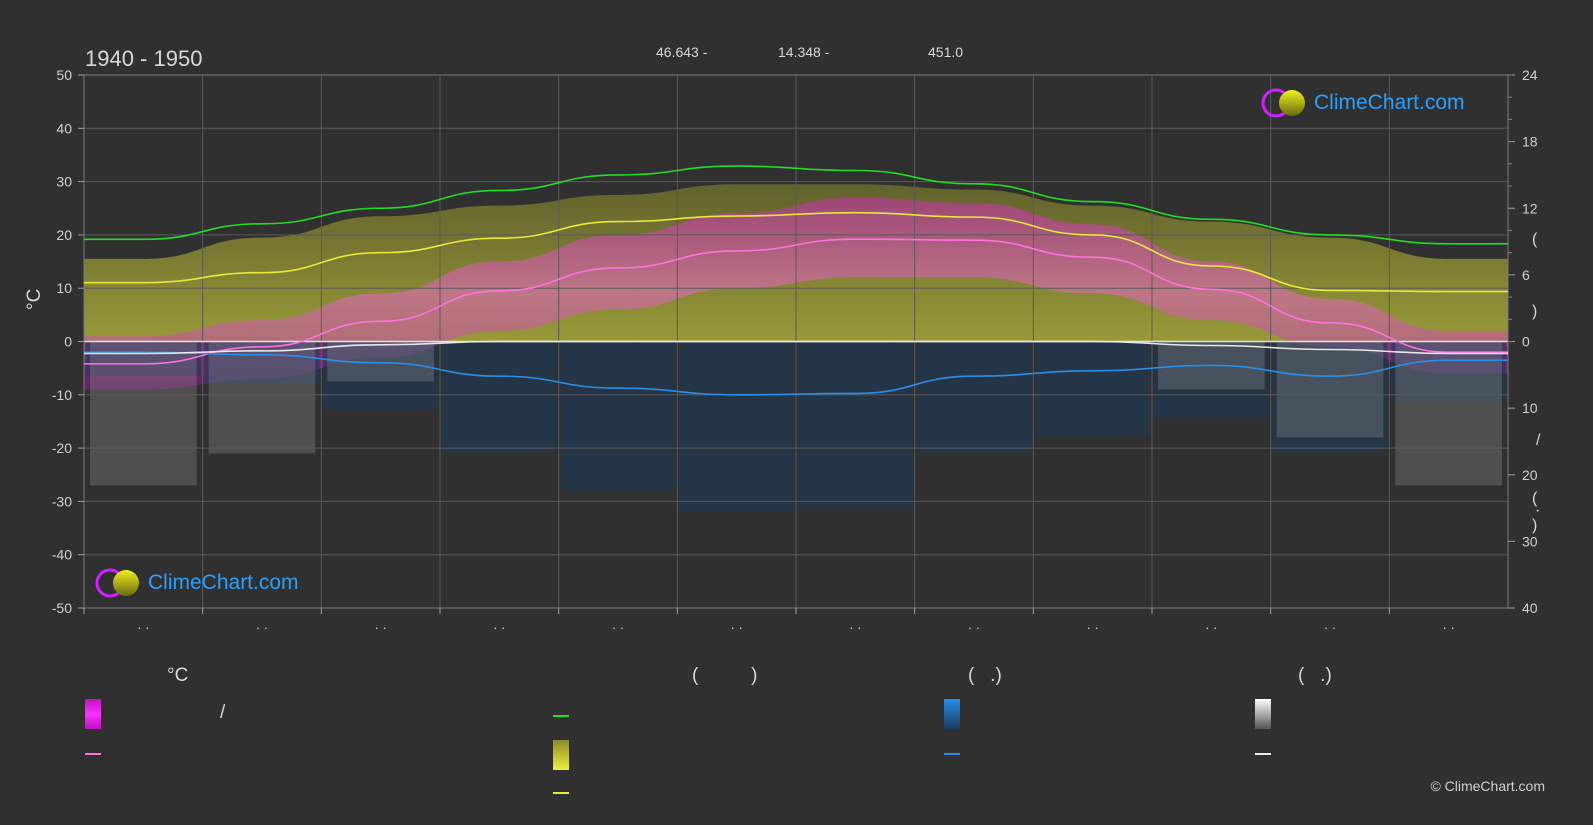 The image size is (1593, 825). I want to click on right-lower-tick-label: 20, so click(1530, 475).